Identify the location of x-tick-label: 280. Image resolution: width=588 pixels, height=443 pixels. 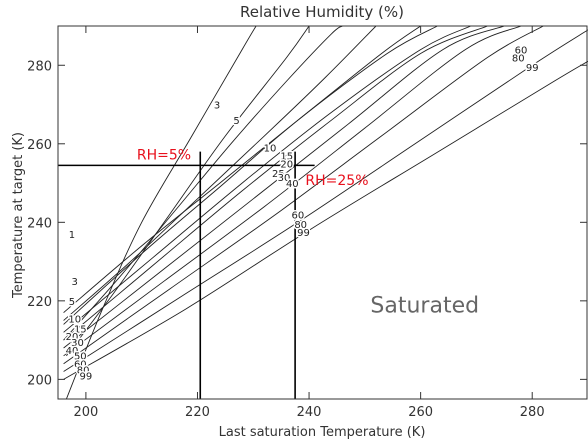
(532, 412).